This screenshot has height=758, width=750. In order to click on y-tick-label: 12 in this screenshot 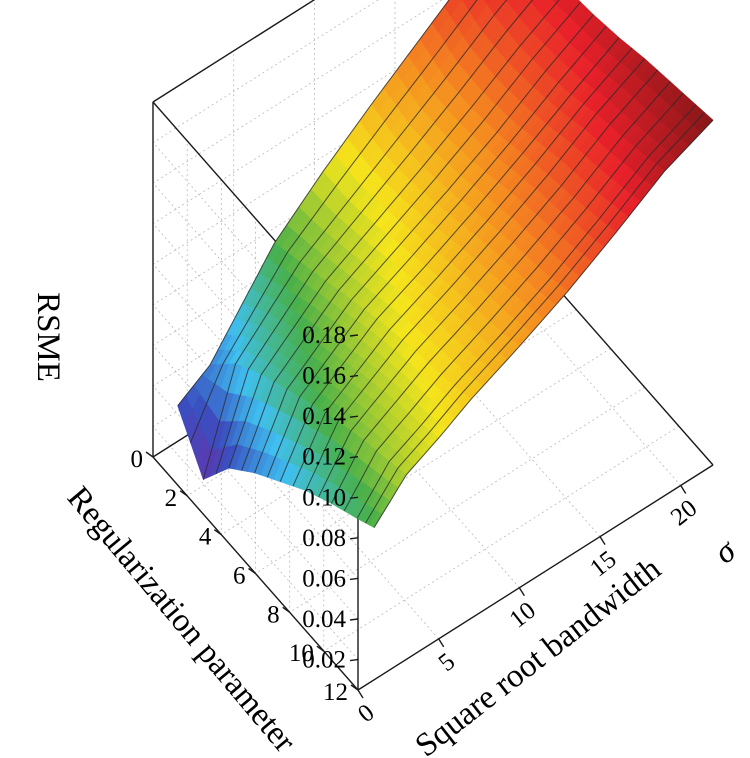, I will do `click(335, 692)`.